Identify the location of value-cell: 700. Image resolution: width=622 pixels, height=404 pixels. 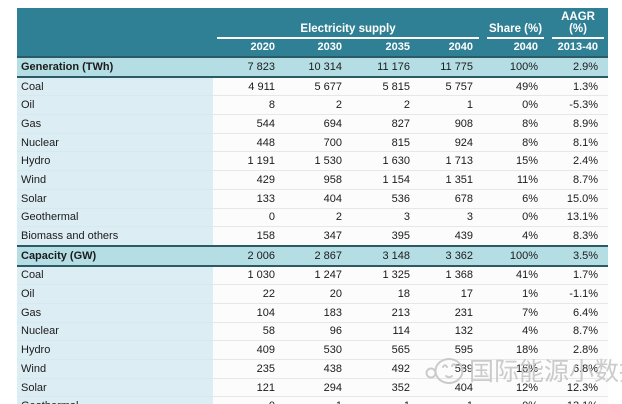
(318, 143).